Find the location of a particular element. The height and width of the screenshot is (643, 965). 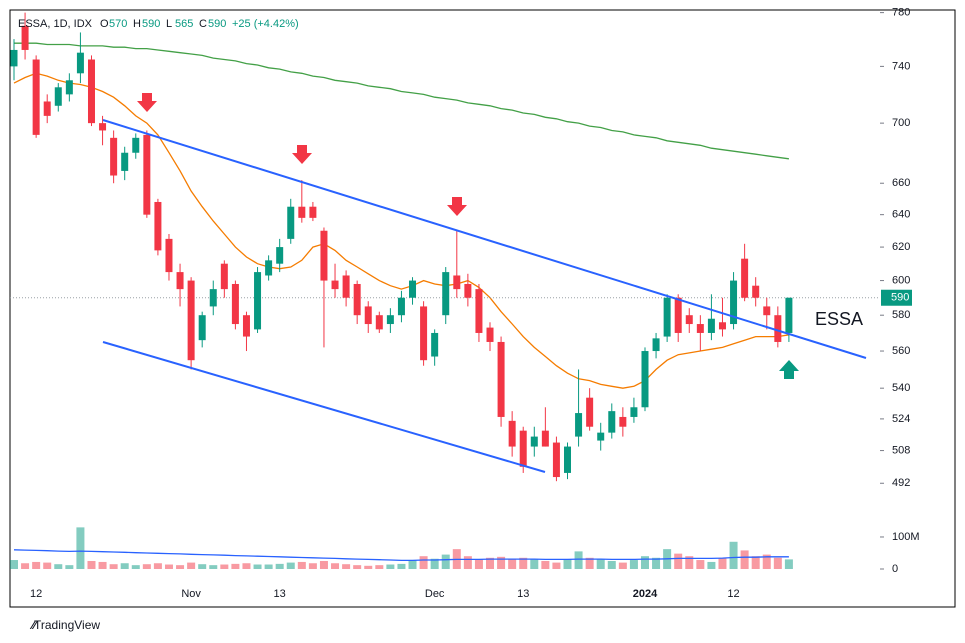

y-tick-label: 660 is located at coordinates (901, 183).